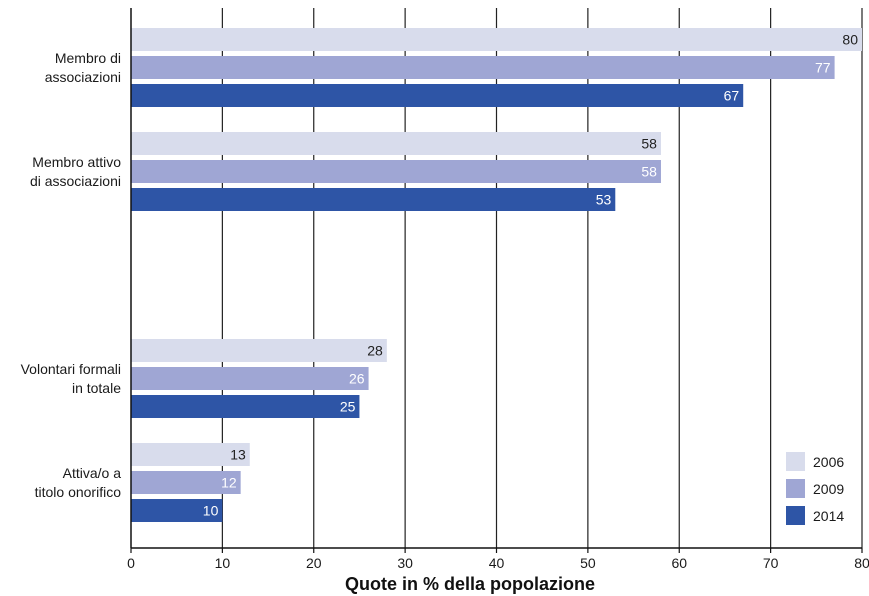  I want to click on data-label: 80, so click(850, 40).